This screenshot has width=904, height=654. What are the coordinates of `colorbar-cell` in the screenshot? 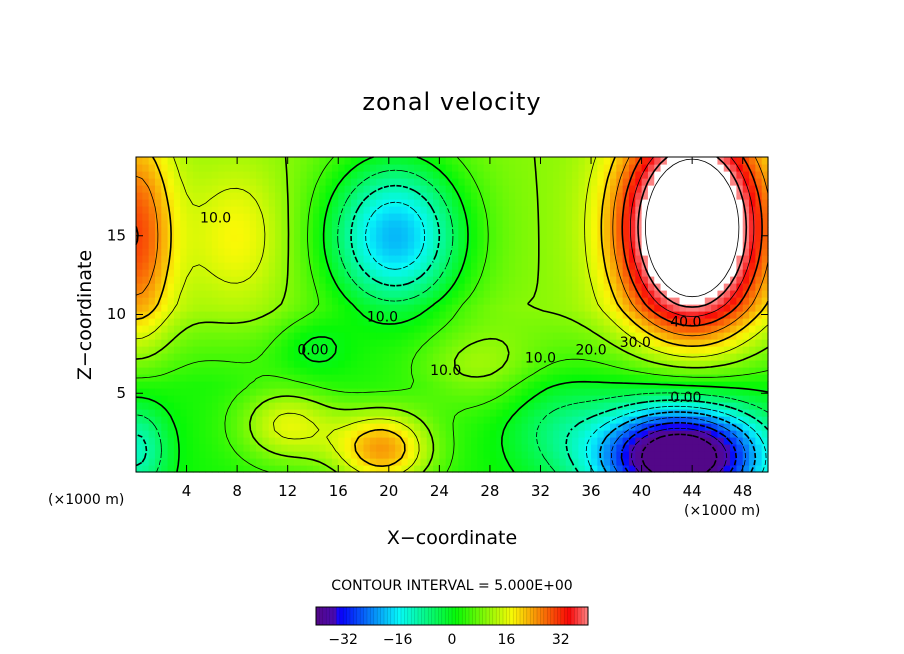 It's located at (335, 616).